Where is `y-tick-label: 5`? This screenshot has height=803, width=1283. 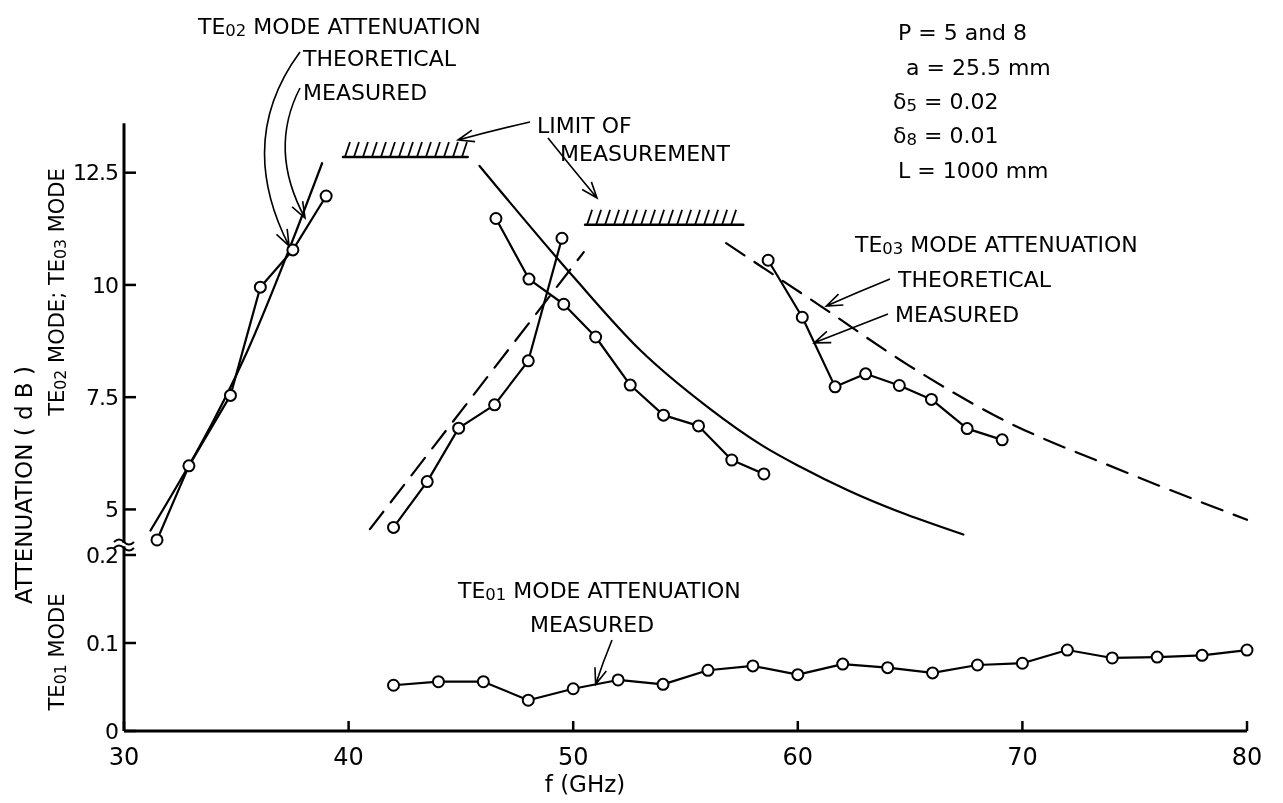
y-tick-label: 5 is located at coordinates (111, 510).